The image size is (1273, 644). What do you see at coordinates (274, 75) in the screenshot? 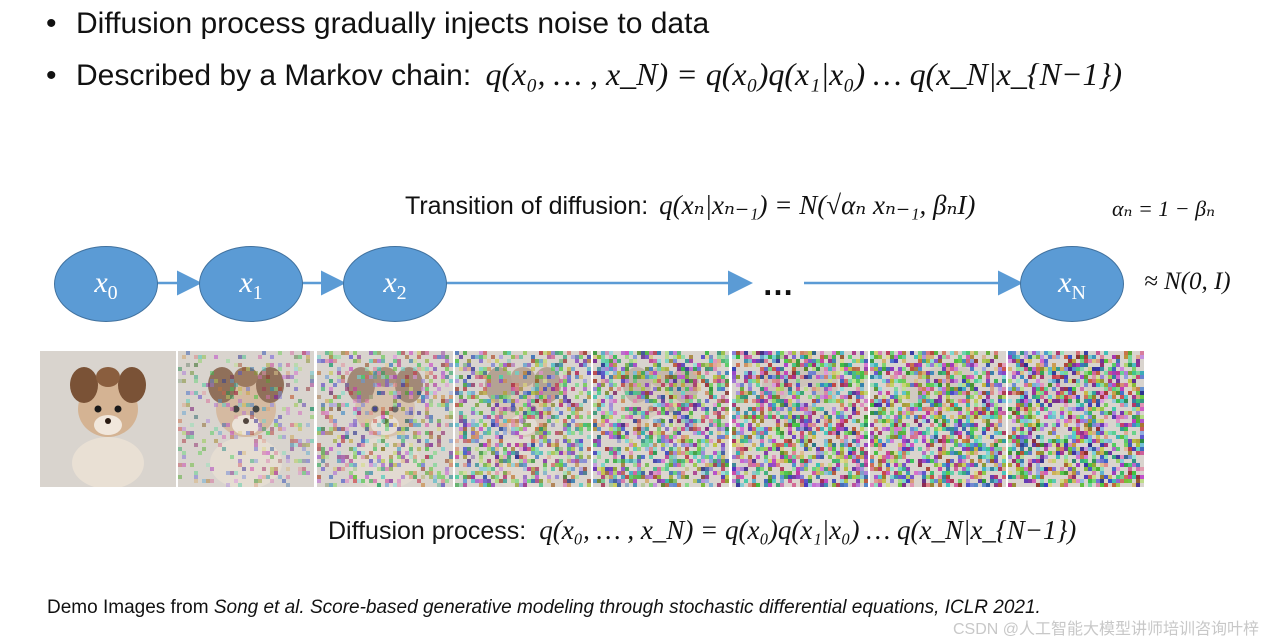
I see `bullet-2-text: Described by a Markov chain:` at bounding box center [274, 75].